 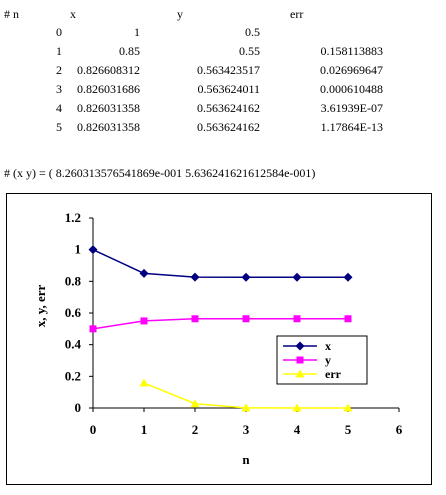 What do you see at coordinates (59, 127) in the screenshot?
I see `table-cell: 5` at bounding box center [59, 127].